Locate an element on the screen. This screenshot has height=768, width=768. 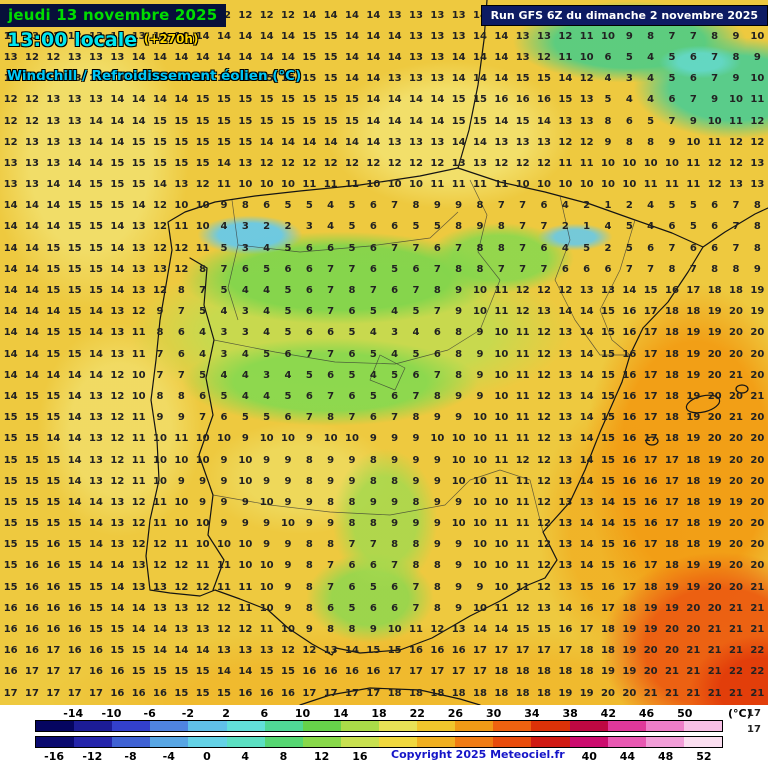
grid-value: 20 is located at coordinates (736, 439).